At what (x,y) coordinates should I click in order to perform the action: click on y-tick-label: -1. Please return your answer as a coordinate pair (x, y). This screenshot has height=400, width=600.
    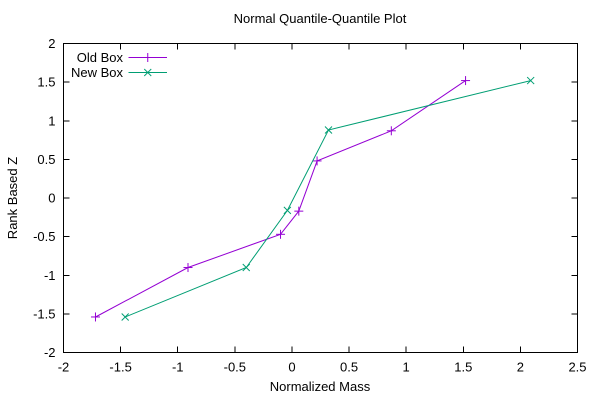
    Looking at the image, I should click on (50, 275).